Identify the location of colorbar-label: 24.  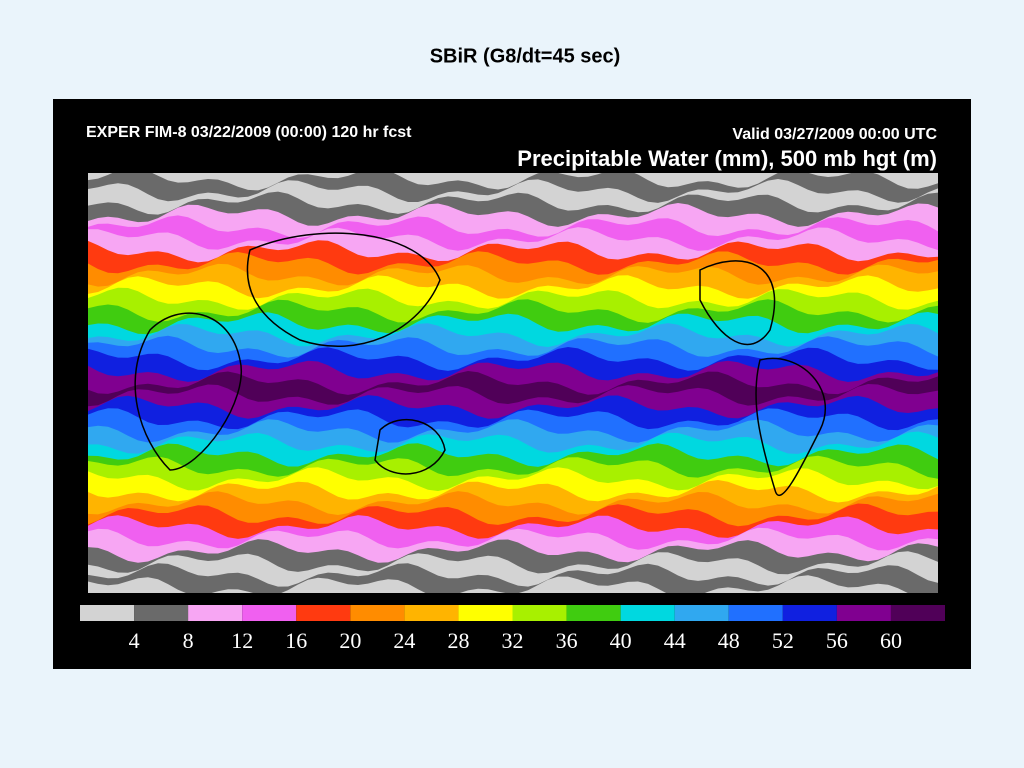
(404, 640).